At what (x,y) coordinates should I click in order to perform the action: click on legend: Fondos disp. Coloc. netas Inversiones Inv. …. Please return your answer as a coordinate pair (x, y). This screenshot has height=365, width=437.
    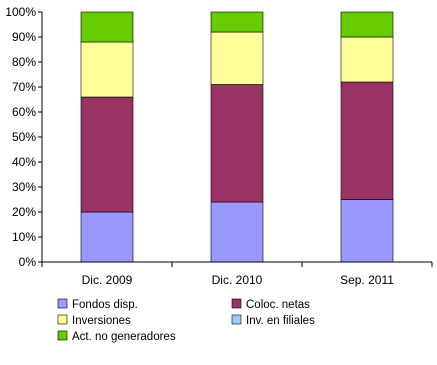
    Looking at the image, I should click on (186, 320).